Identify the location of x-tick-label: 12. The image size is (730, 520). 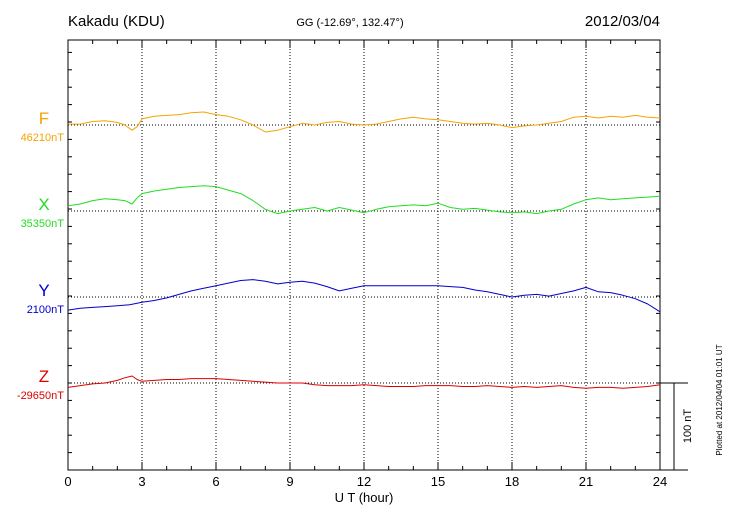
(364, 481).